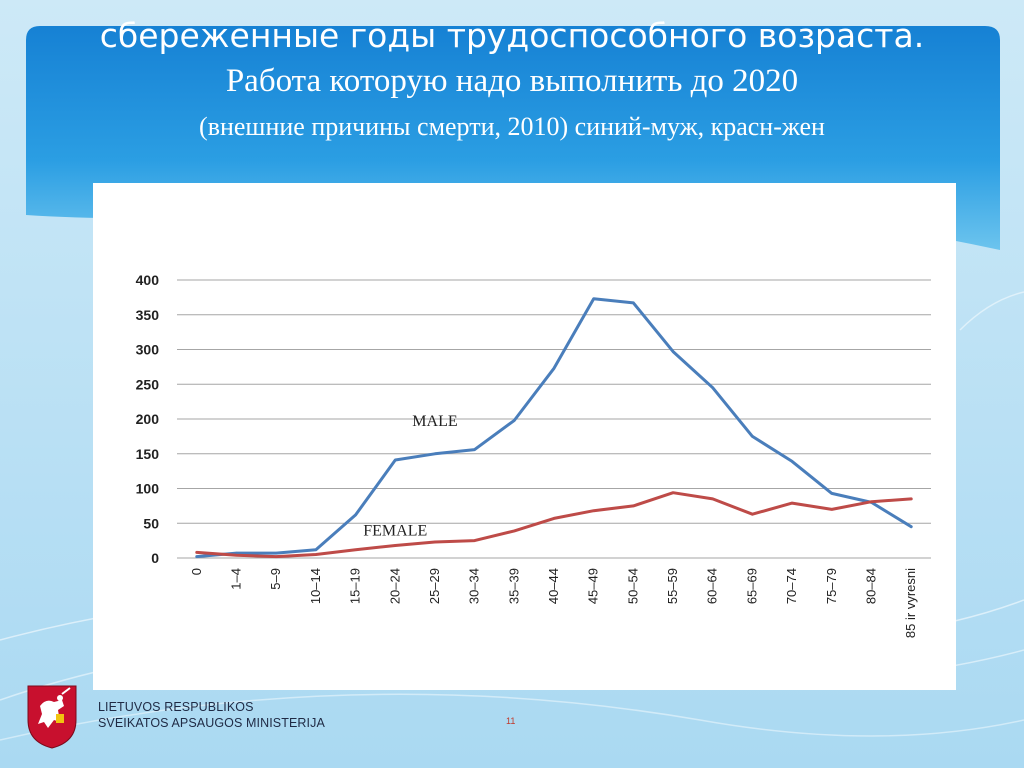 The image size is (1024, 768). I want to click on x-tick-label: 5–9, so click(275, 579).